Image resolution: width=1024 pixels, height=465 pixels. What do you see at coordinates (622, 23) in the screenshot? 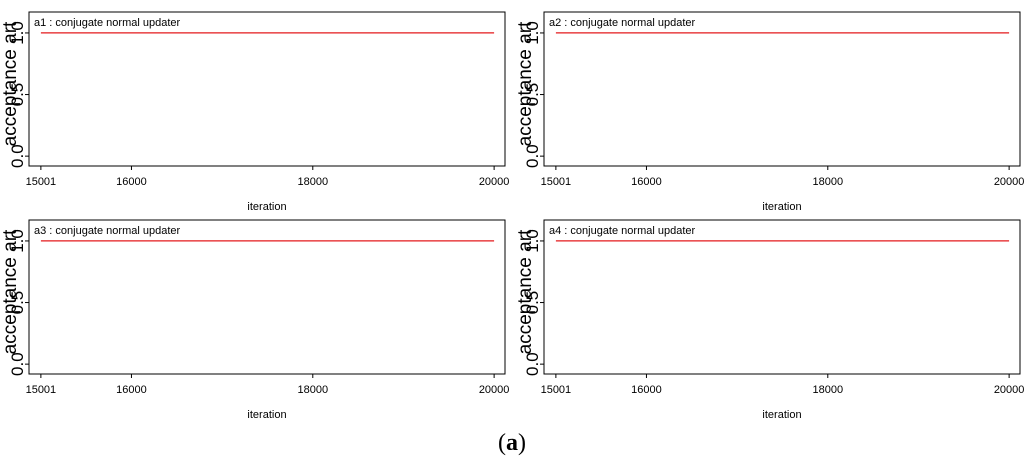
I see `panel-annotation: a2 : conjugate normal updater` at bounding box center [622, 23].